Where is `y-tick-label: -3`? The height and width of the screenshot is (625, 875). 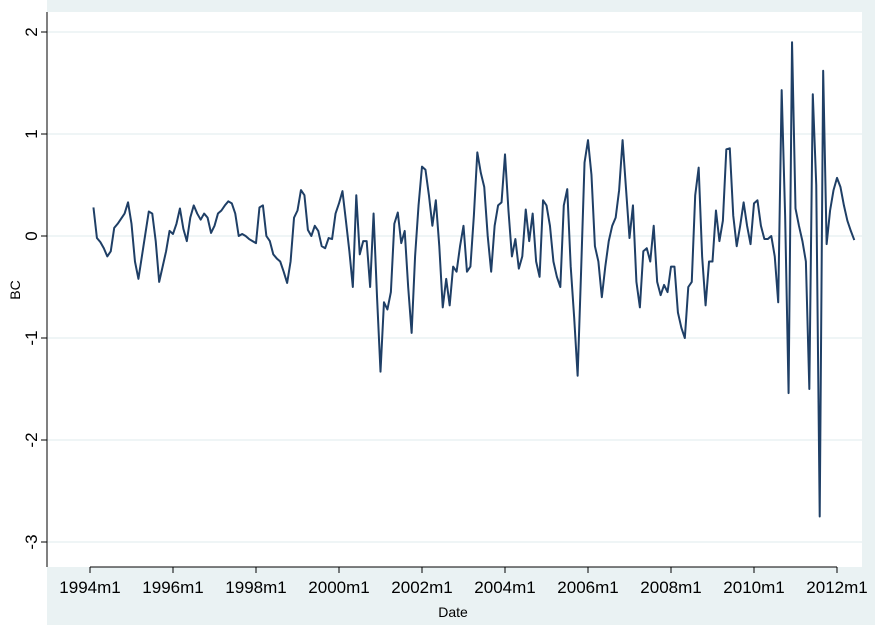 y-tick-label: -3 is located at coordinates (31, 541).